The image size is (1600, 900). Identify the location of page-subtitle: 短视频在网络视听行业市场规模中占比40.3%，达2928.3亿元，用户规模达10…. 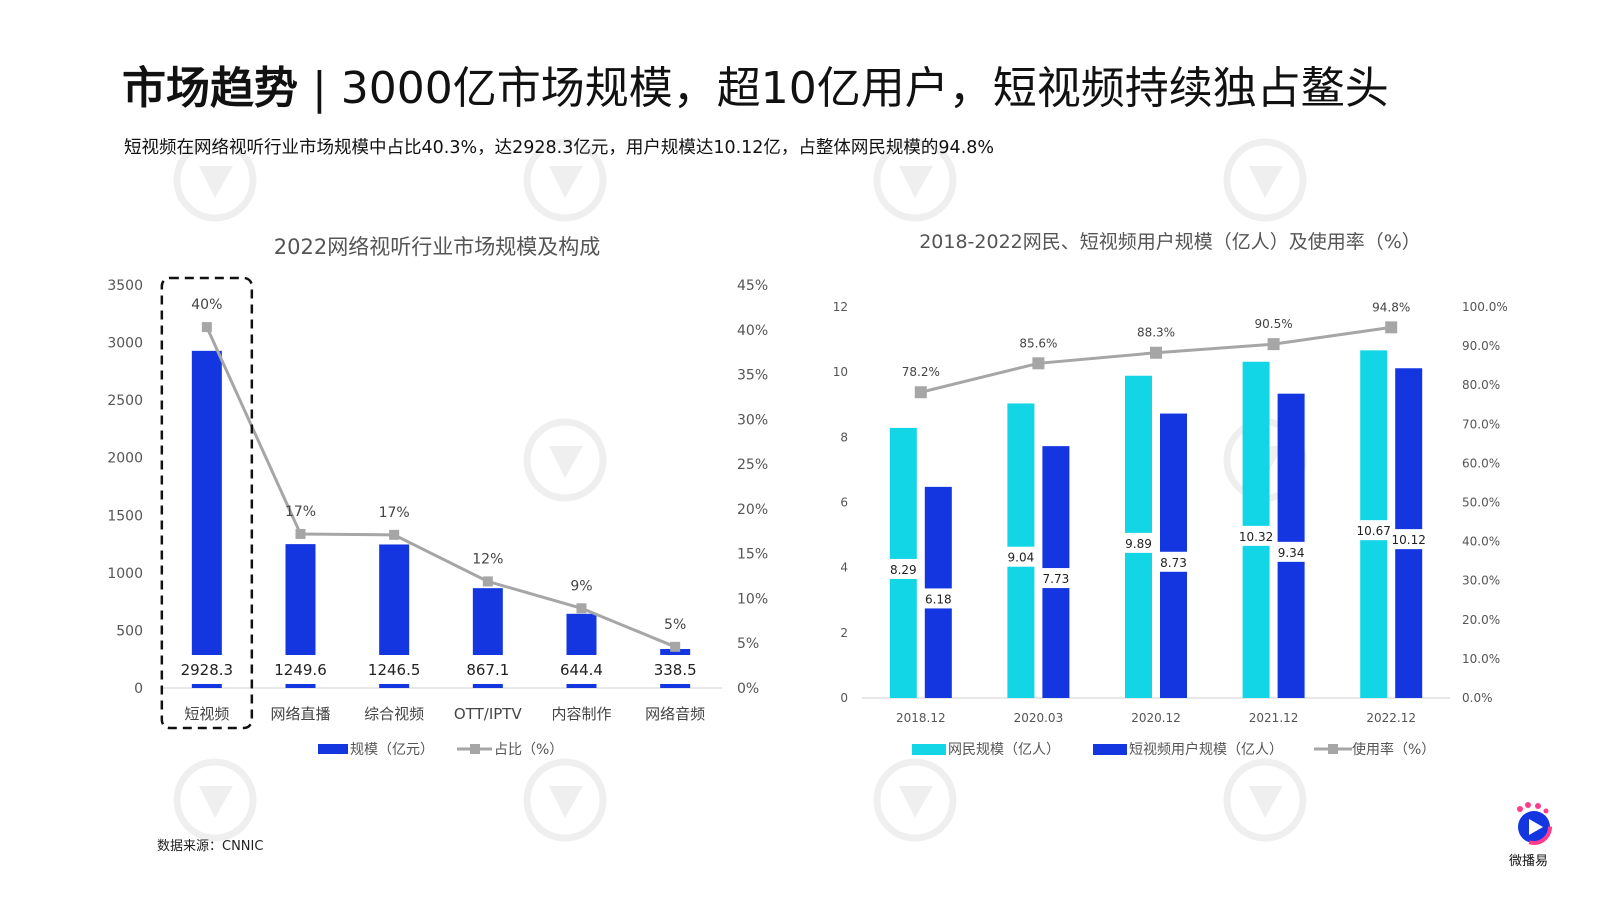
(559, 148).